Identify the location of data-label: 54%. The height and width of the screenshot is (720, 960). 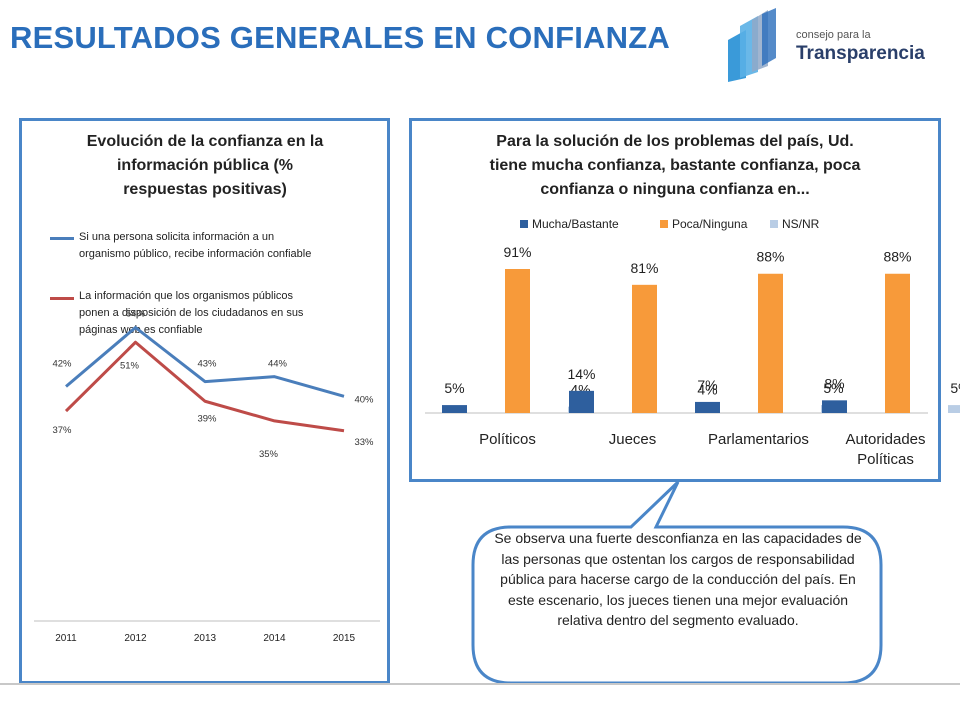
(136, 314).